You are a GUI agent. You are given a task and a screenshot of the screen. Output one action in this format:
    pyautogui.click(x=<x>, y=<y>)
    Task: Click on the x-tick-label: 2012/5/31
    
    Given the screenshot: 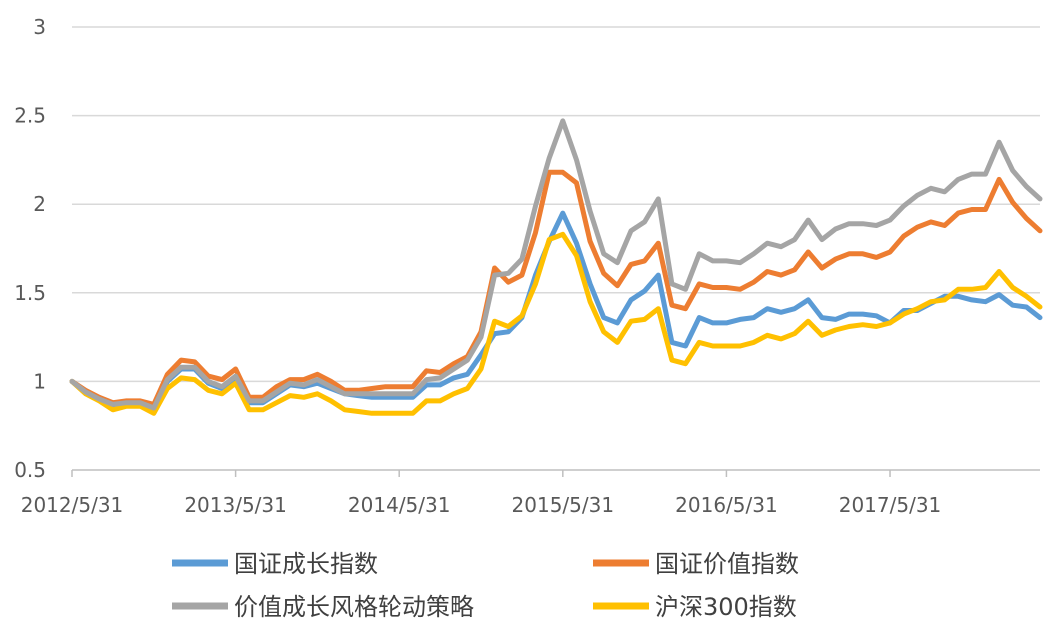 What is the action you would take?
    pyautogui.click(x=72, y=505)
    